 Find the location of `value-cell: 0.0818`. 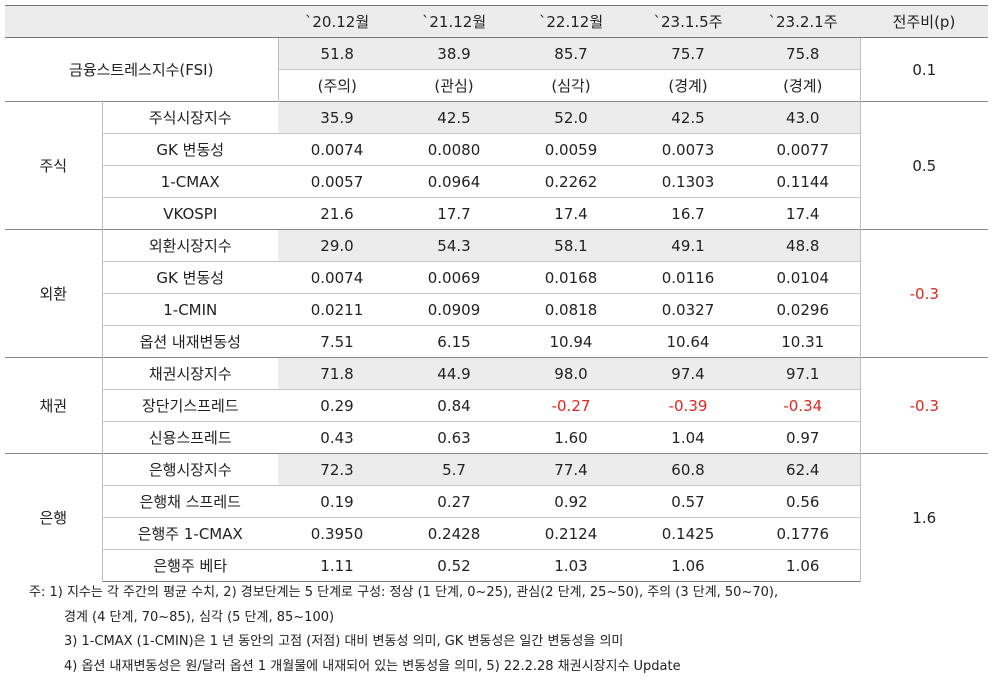

value-cell: 0.0818 is located at coordinates (571, 309).